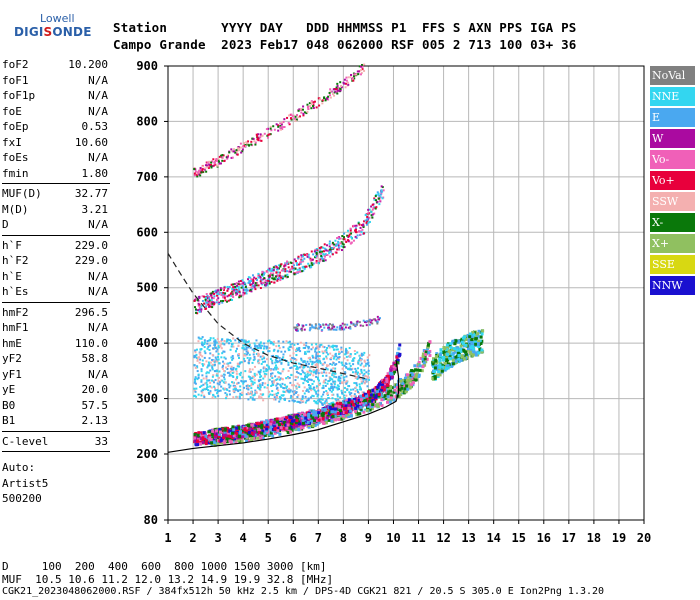 This screenshot has width=700, height=600. What do you see at coordinates (25, 483) in the screenshot?
I see `autoscale-note: Artist5` at bounding box center [25, 483].